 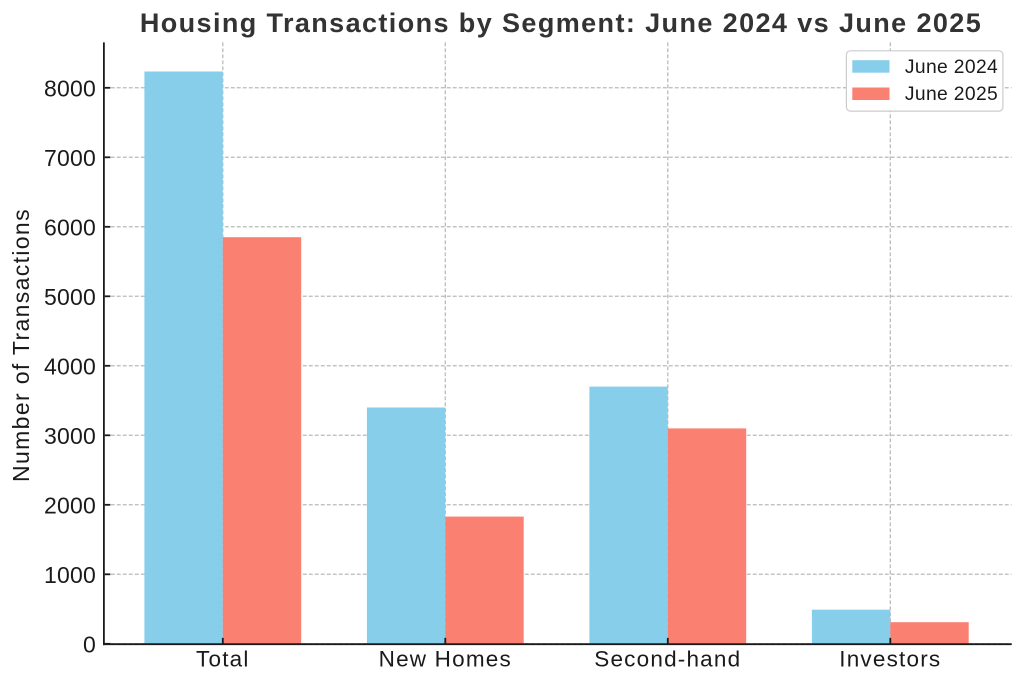 What do you see at coordinates (70, 88) in the screenshot?
I see `svg-text: 8000` at bounding box center [70, 88].